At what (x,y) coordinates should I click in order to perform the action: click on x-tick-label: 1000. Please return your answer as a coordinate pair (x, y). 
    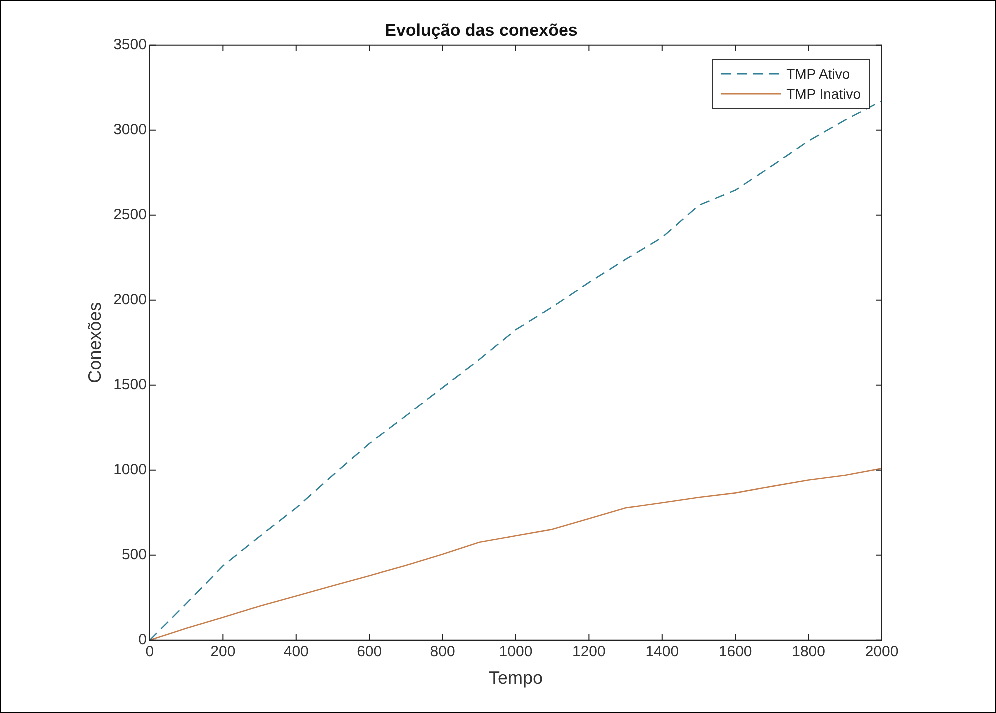
    Looking at the image, I should click on (516, 652).